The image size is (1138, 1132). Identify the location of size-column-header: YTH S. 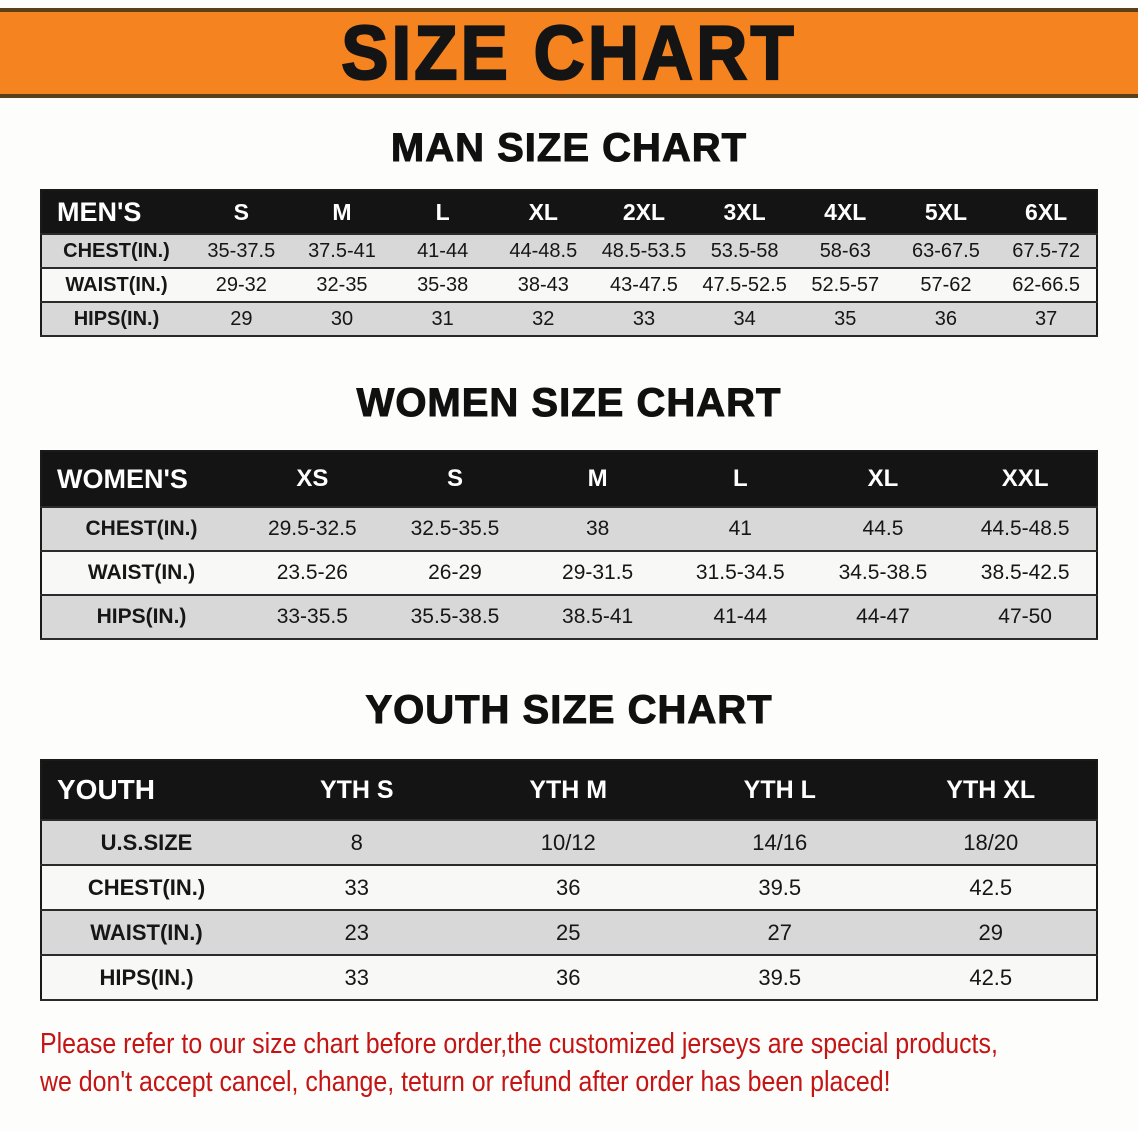
(356, 789).